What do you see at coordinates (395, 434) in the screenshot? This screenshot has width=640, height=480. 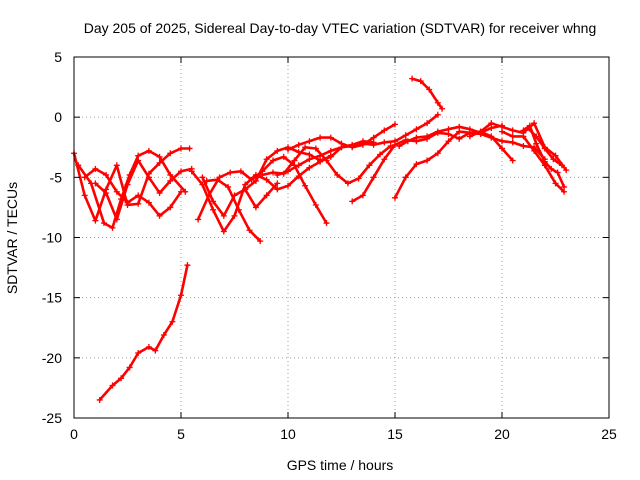 I see `x-tick-label: 15` at bounding box center [395, 434].